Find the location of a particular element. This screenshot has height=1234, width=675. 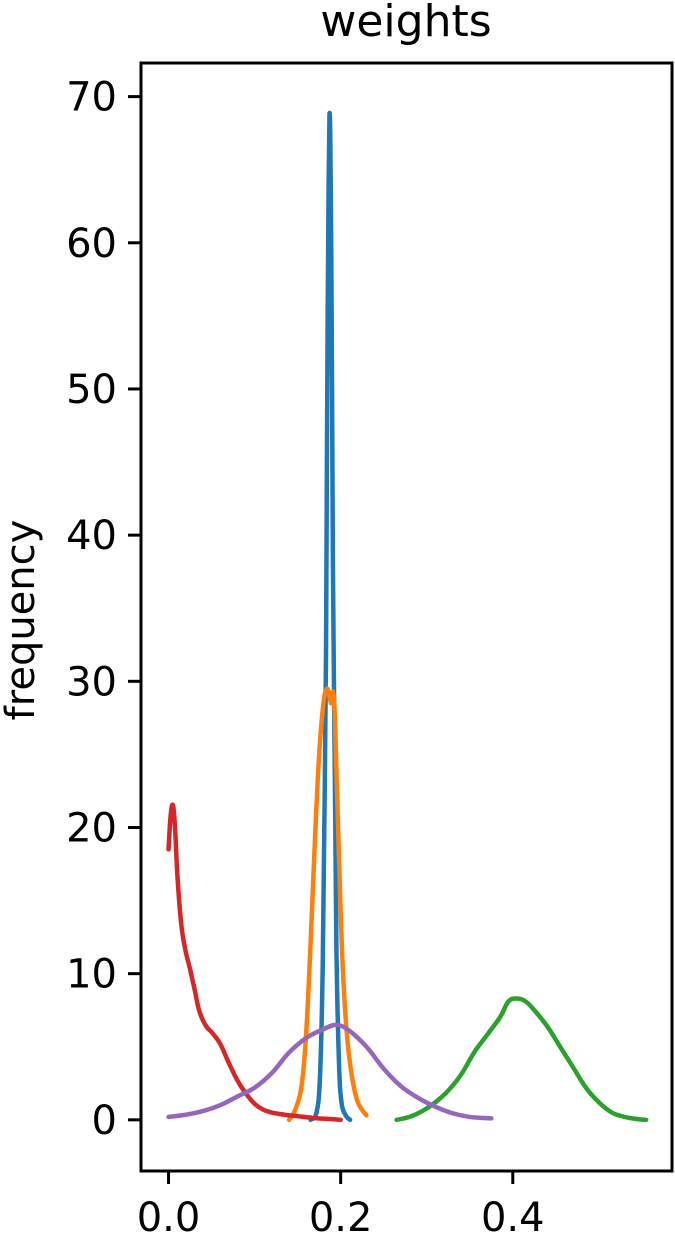

y-tick-label: 0 is located at coordinates (104, 1121).